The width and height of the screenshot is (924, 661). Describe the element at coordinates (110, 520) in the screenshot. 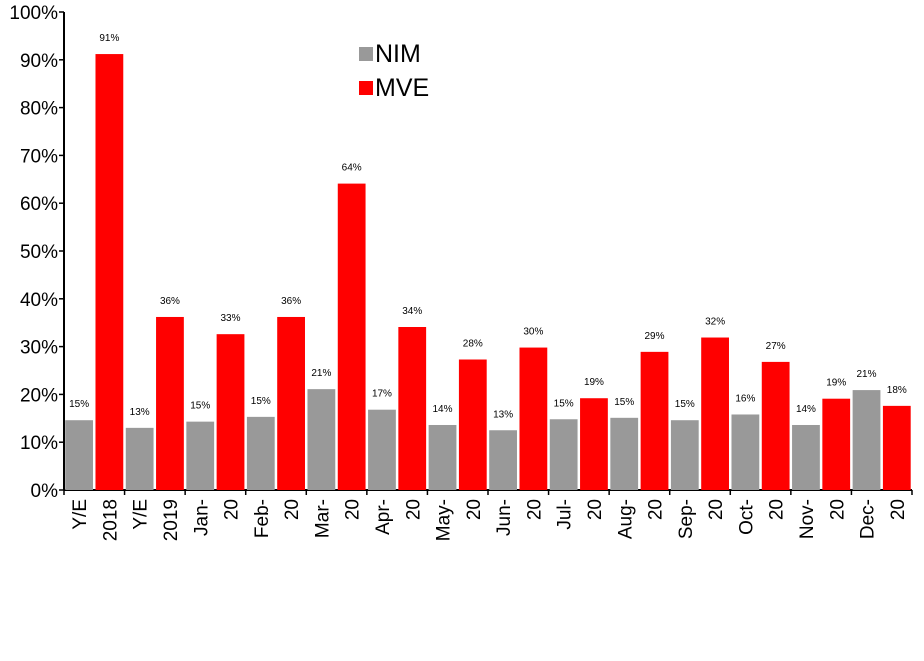

I see `x-tick-label: 2018` at that location.